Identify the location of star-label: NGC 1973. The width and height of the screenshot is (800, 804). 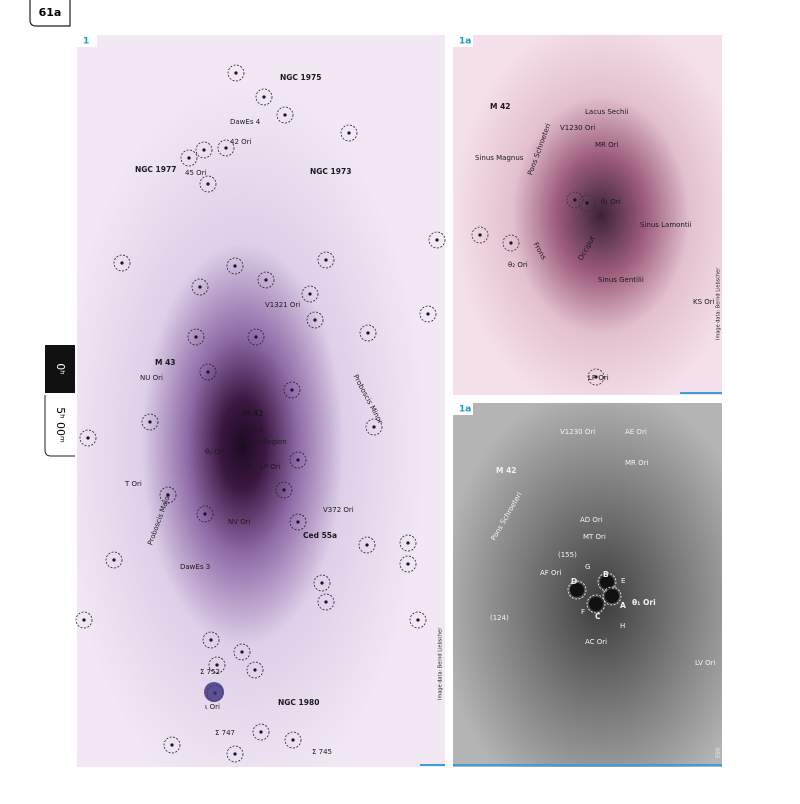
(330, 171).